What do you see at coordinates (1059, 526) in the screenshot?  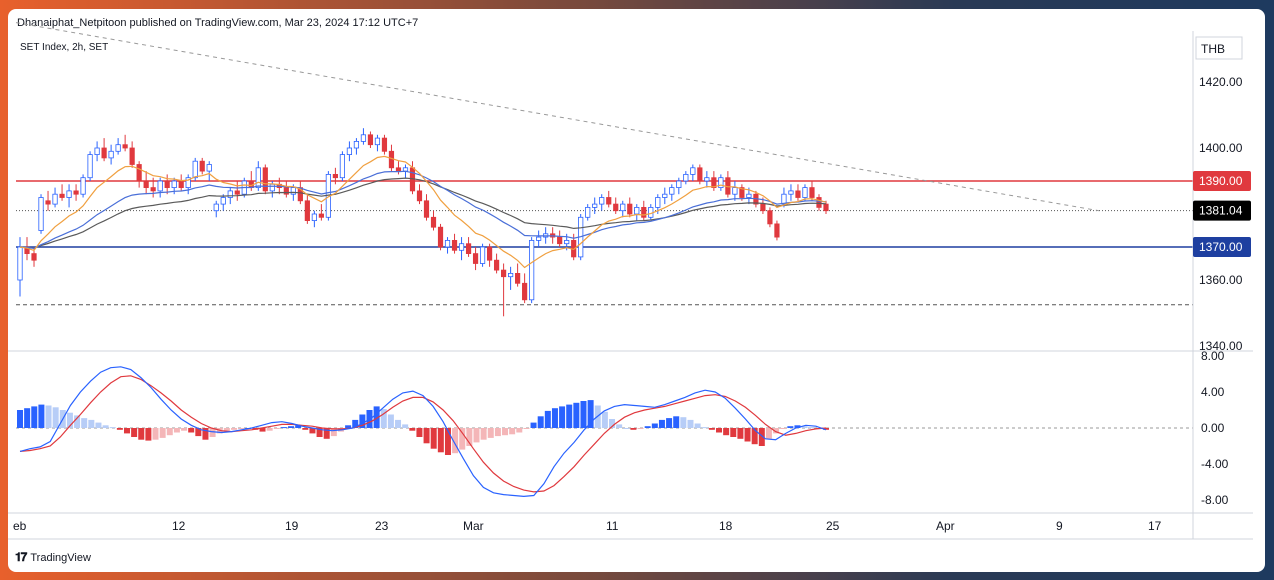 I see `date-tick-label: 9` at bounding box center [1059, 526].